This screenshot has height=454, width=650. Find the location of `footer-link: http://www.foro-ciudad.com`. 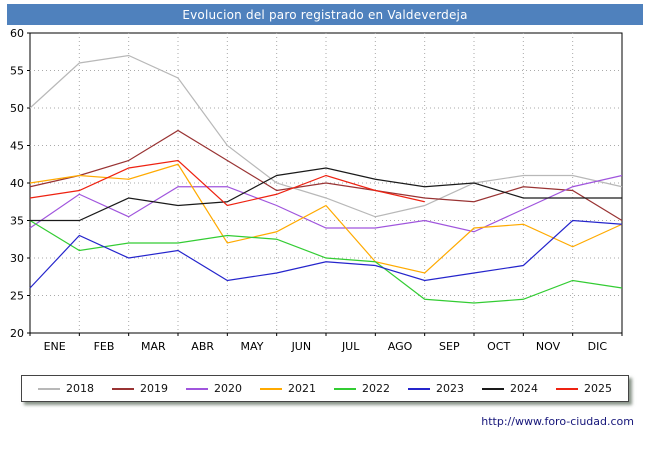

footer-link: http://www.foro-ciudad.com is located at coordinates (557, 421).